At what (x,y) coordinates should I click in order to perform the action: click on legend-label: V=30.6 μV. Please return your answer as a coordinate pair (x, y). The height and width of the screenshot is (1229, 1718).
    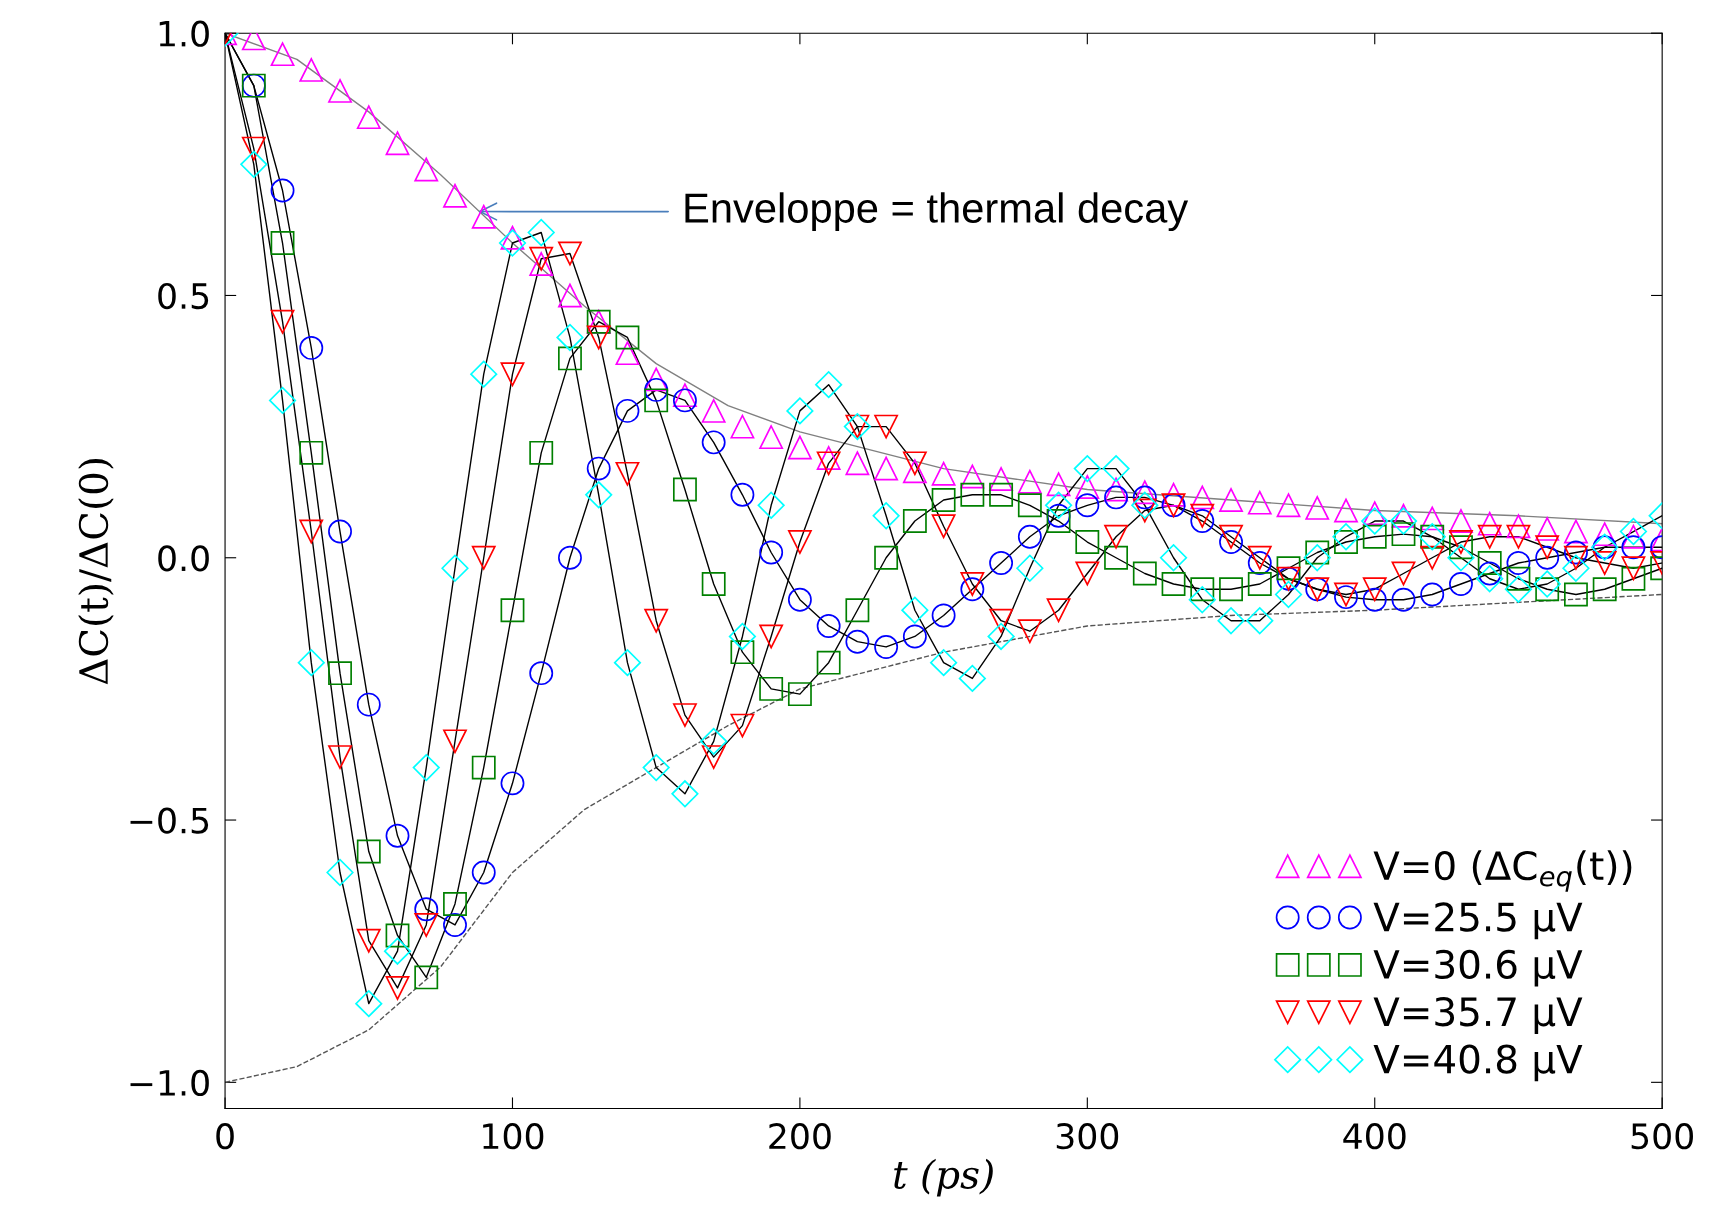
    Looking at the image, I should click on (1478, 968).